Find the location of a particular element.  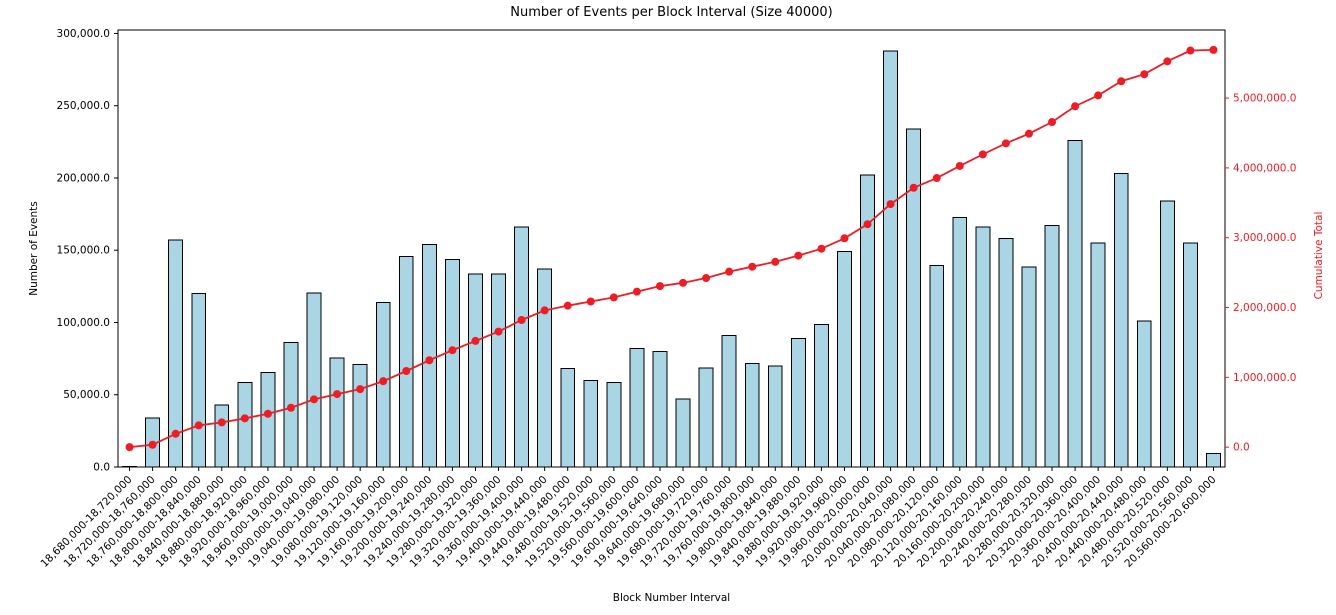

right-tick-label: 1,000,000.0 is located at coordinates (1264, 378).